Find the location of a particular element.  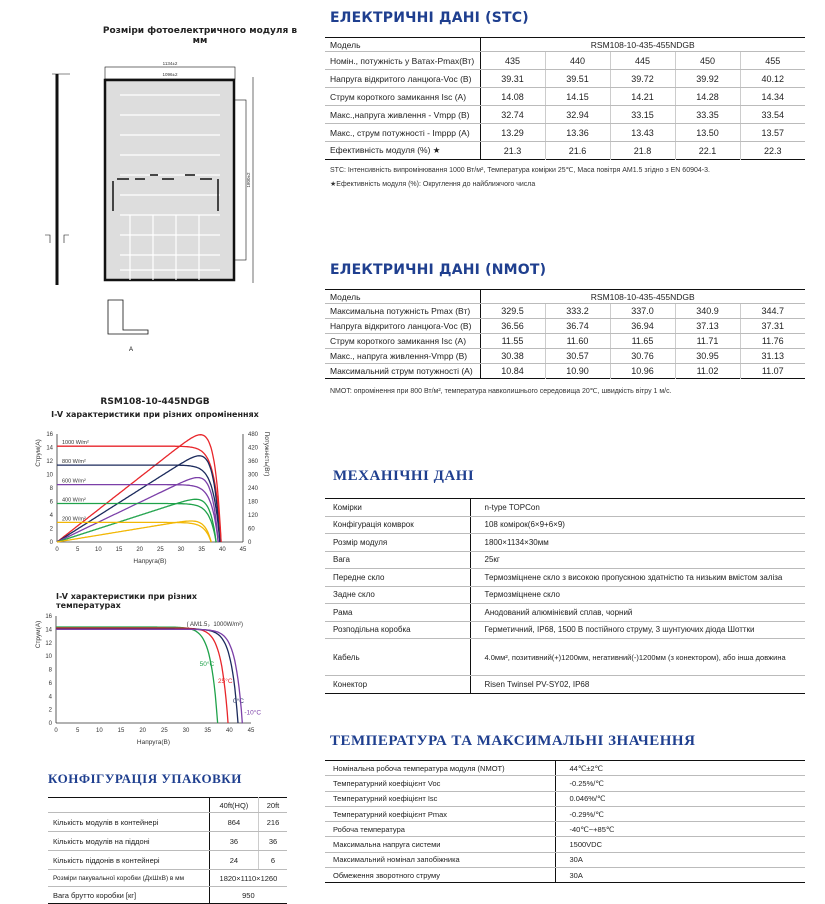

dim-width-inner: 1096±2 is located at coordinates (170, 74).